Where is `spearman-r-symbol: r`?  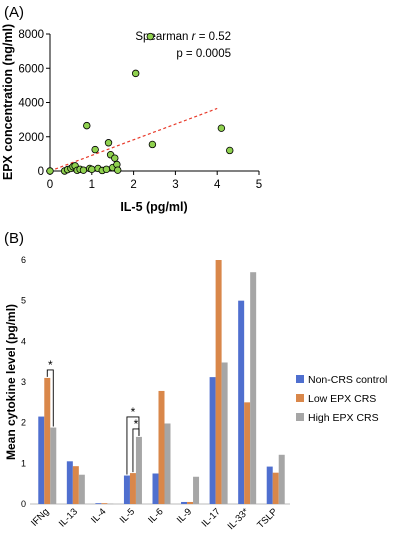 spearman-r-symbol: r is located at coordinates (194, 37).